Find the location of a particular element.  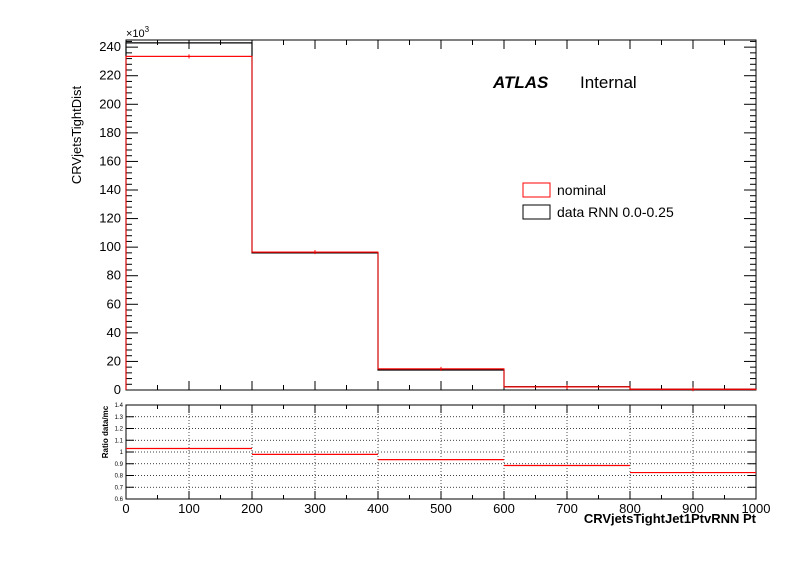

legend-swatch-data is located at coordinates (536, 212).